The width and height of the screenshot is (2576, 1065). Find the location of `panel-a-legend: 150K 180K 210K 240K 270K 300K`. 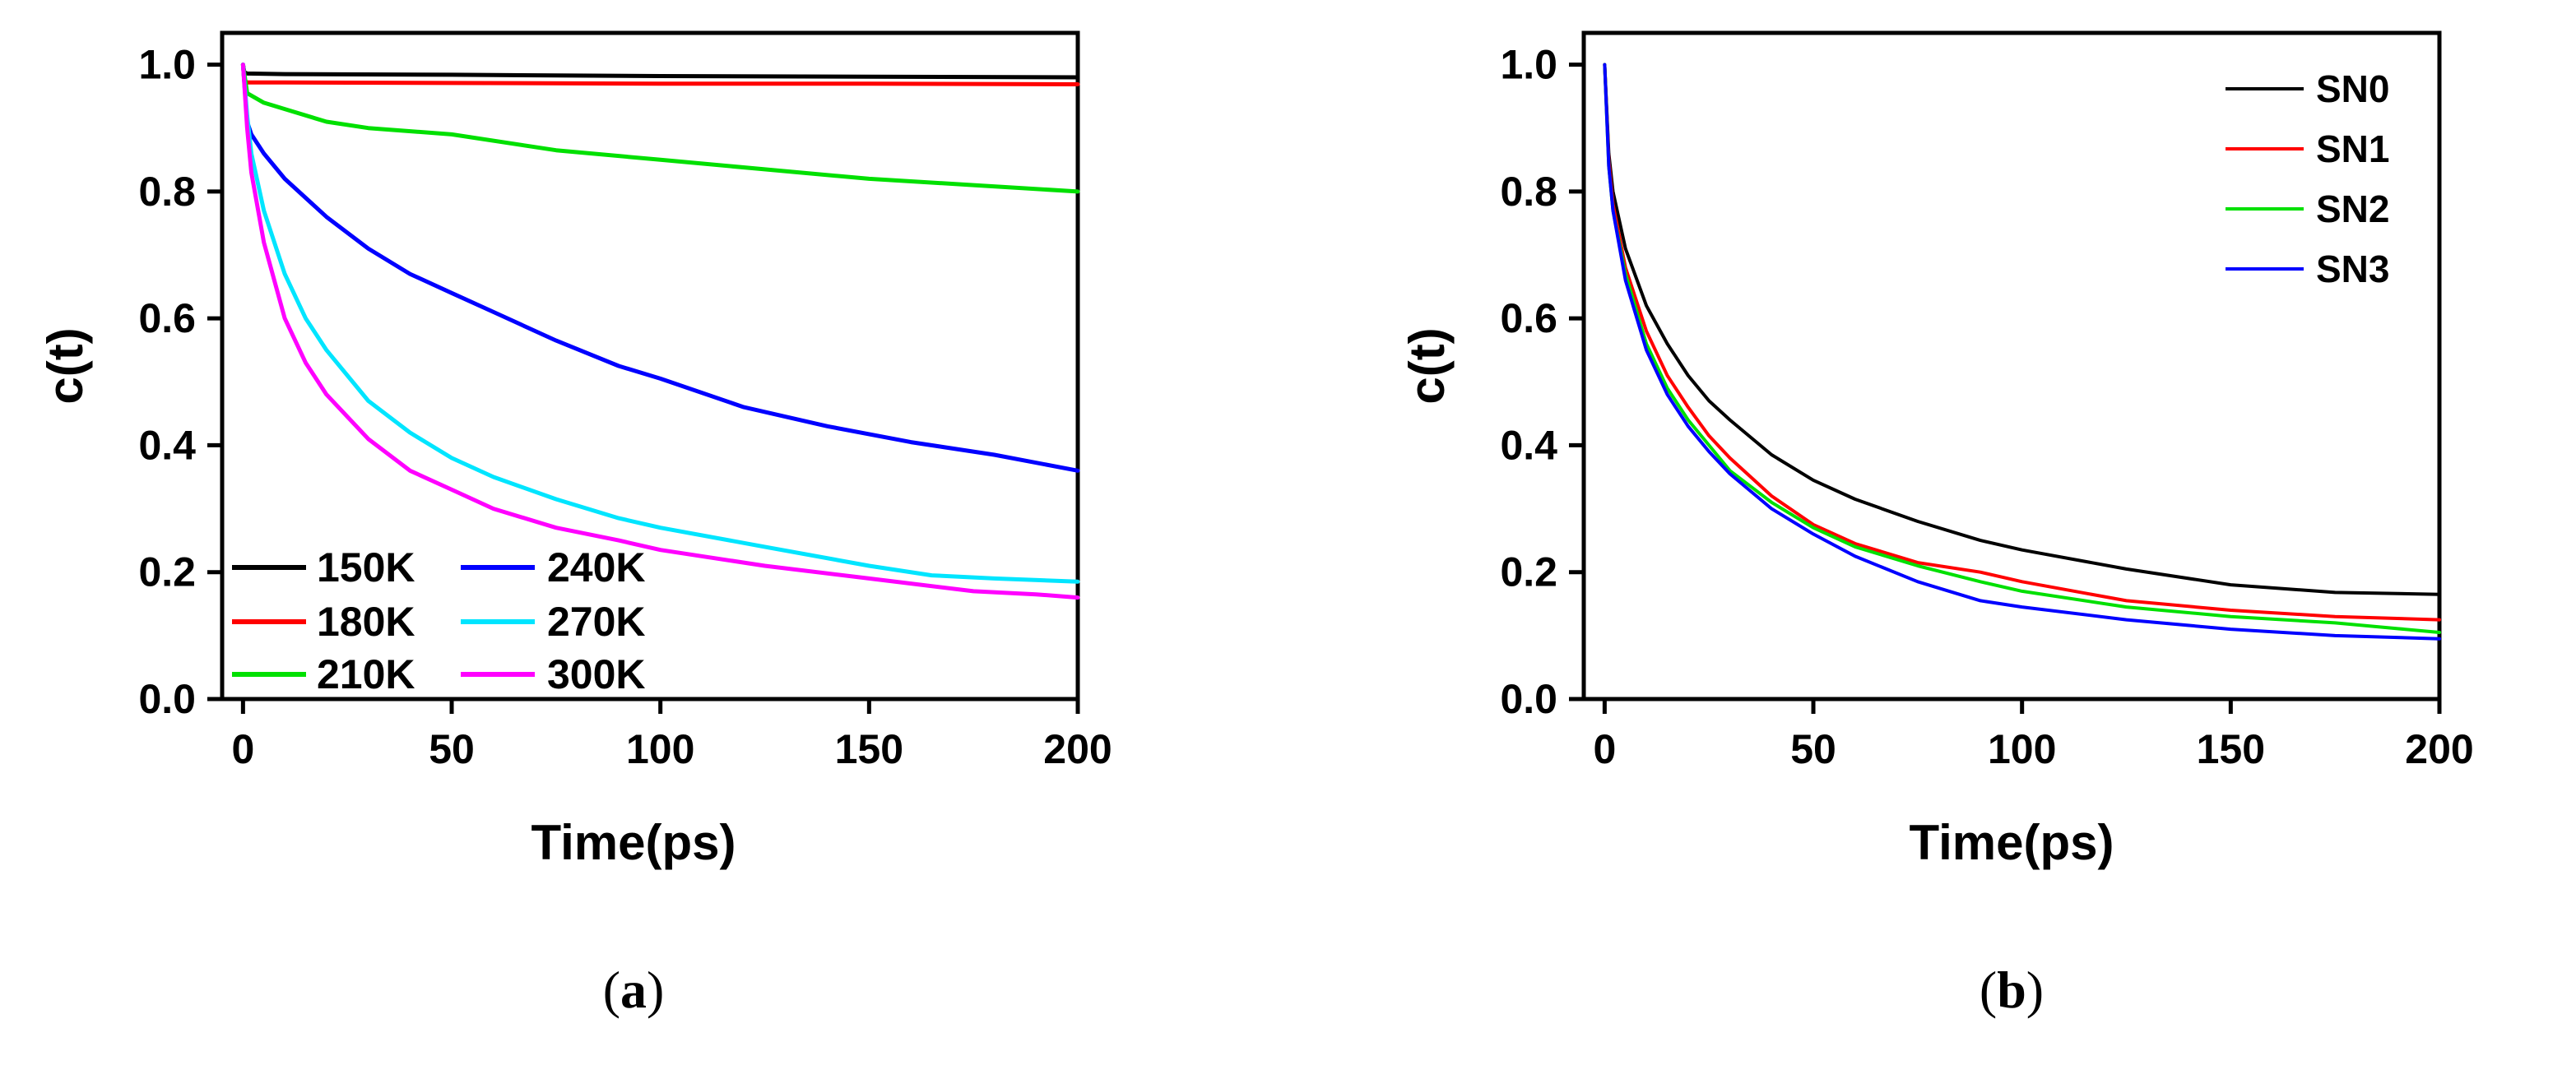

panel-a-legend: 150K 180K 210K 240K 270K 300K is located at coordinates (439, 620).